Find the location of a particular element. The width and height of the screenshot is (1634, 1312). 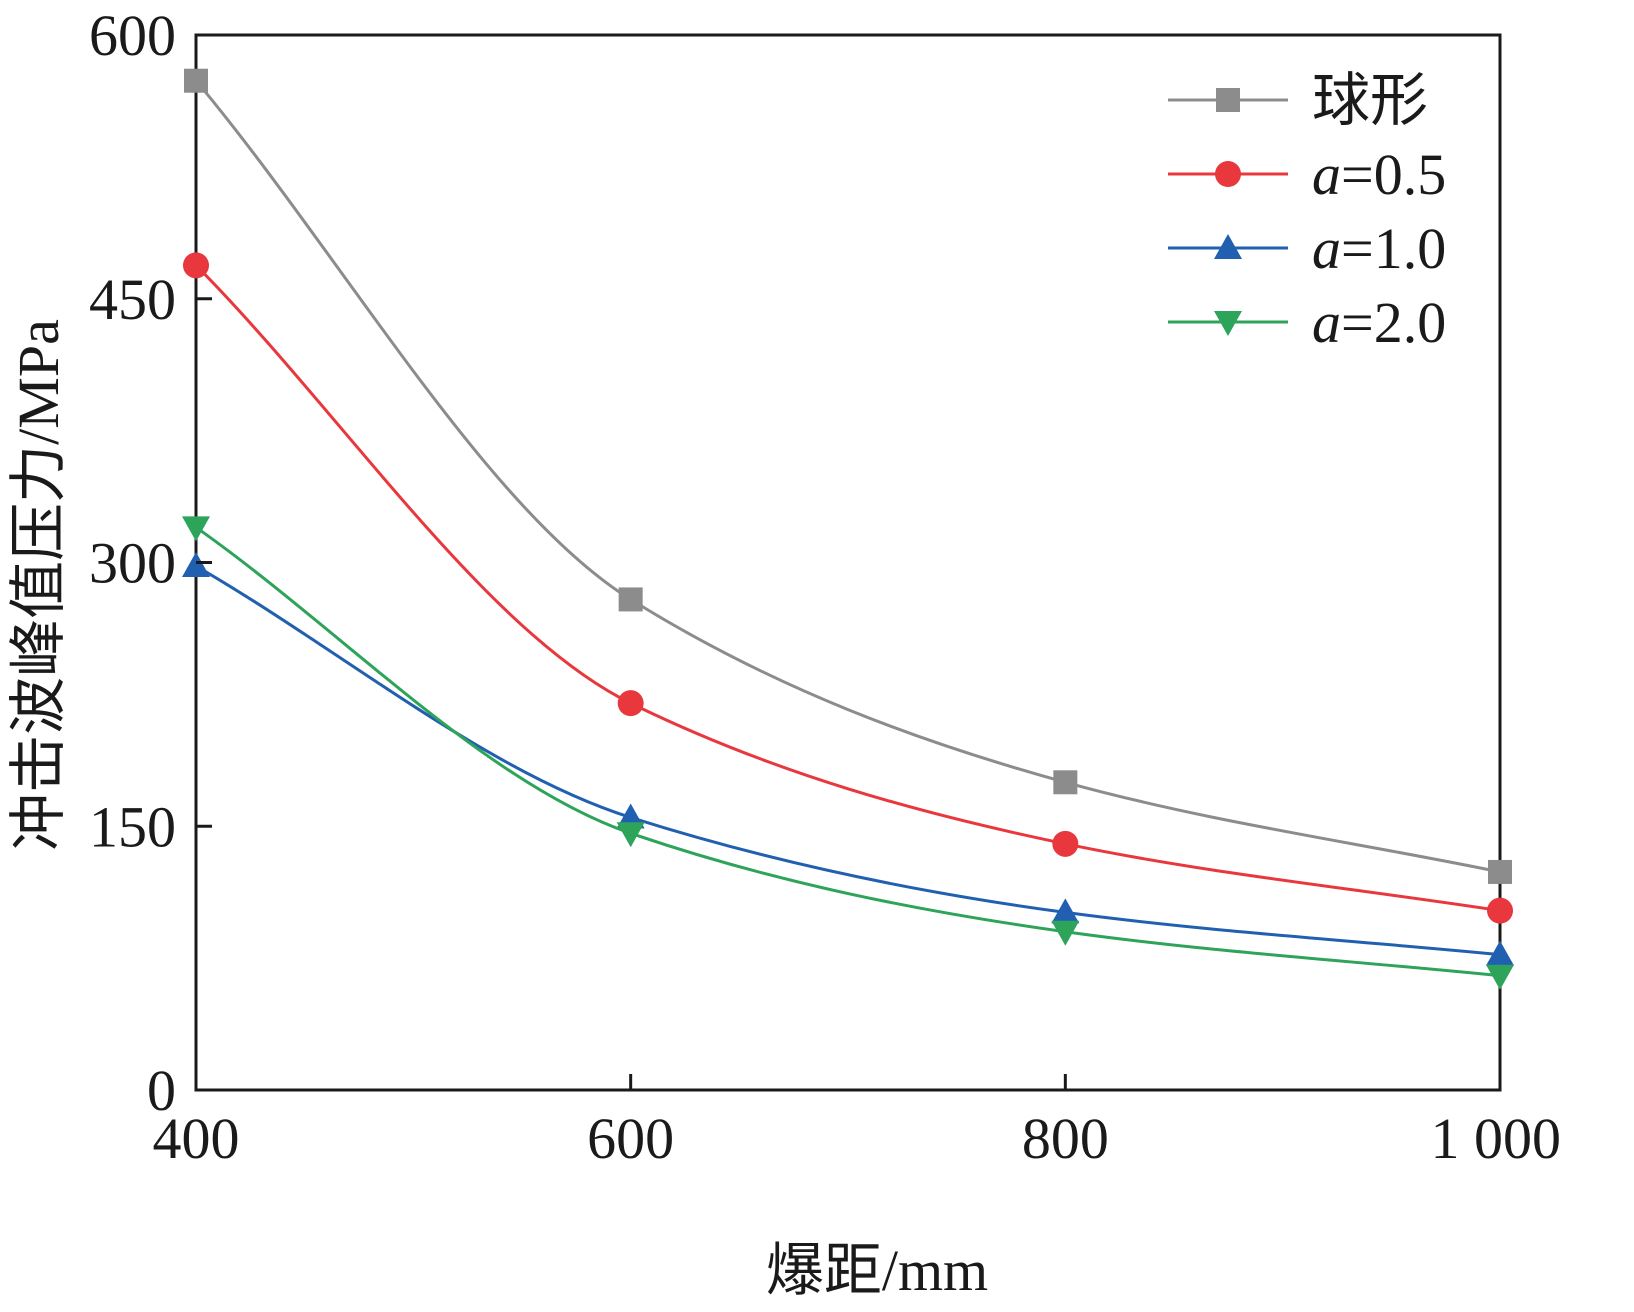

x-tick-label: 1 000 is located at coordinates (1496, 1138).